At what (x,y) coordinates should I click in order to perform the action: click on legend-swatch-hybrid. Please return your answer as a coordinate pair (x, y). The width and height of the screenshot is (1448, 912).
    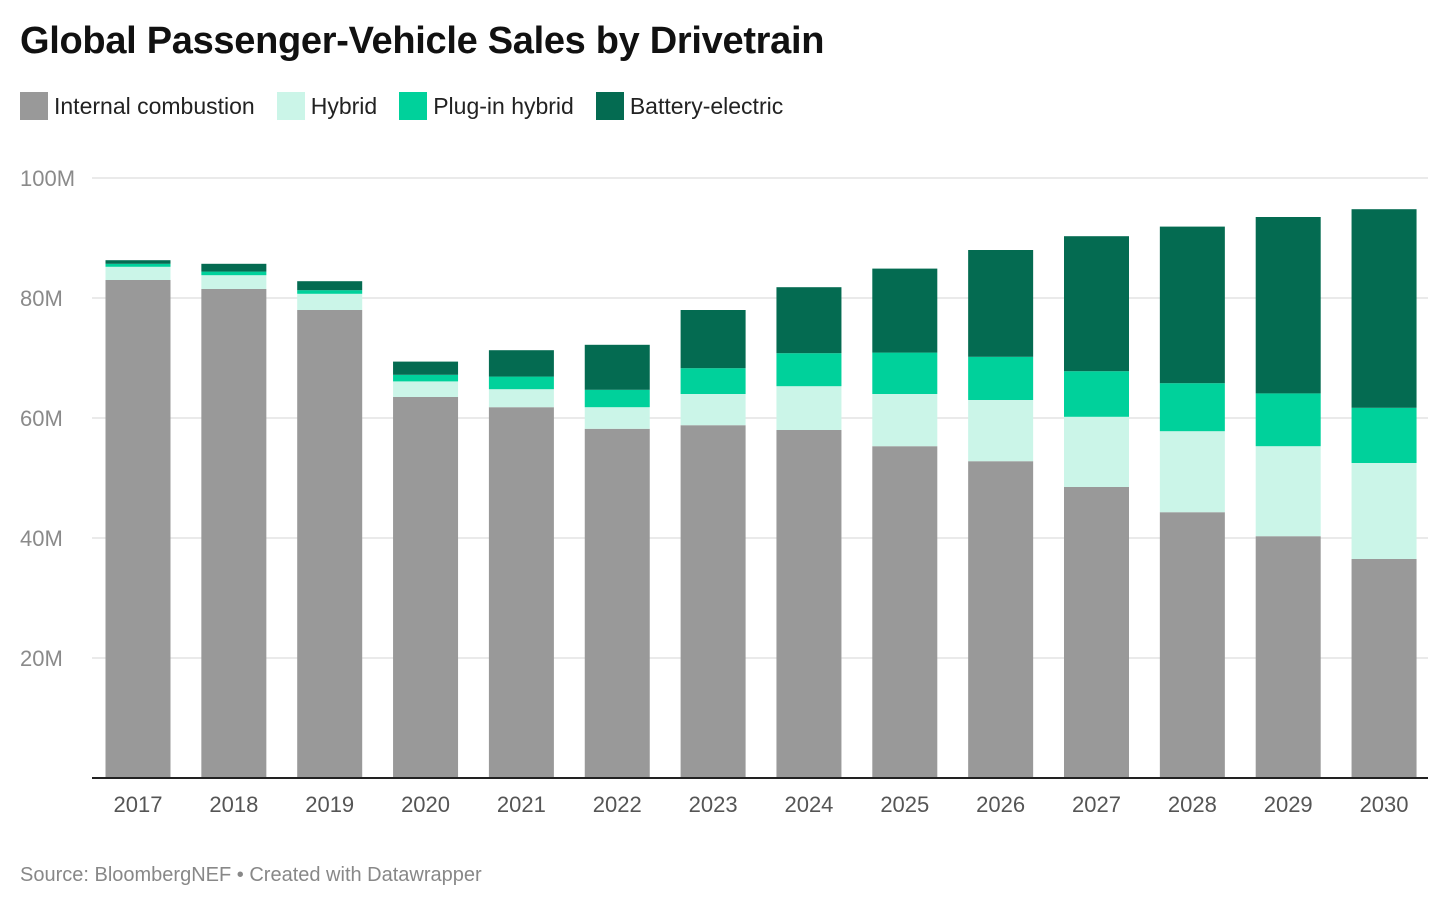
    Looking at the image, I should click on (290, 106).